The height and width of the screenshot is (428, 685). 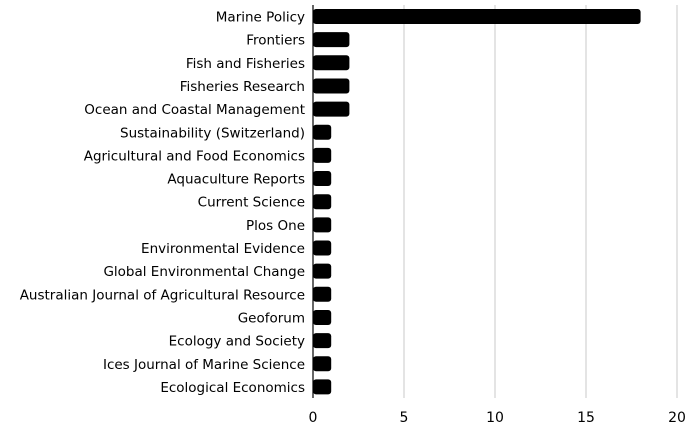 What do you see at coordinates (204, 365) in the screenshot?
I see `category-label: Ices Journal of Marine Science` at bounding box center [204, 365].